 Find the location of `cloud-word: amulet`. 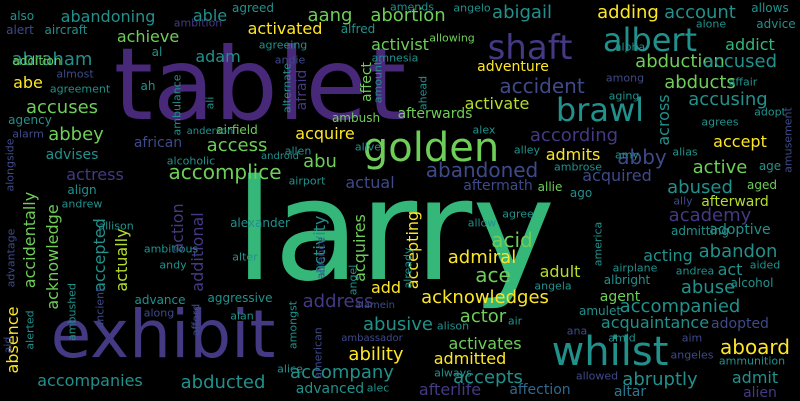

cloud-word: amulet is located at coordinates (600, 311).